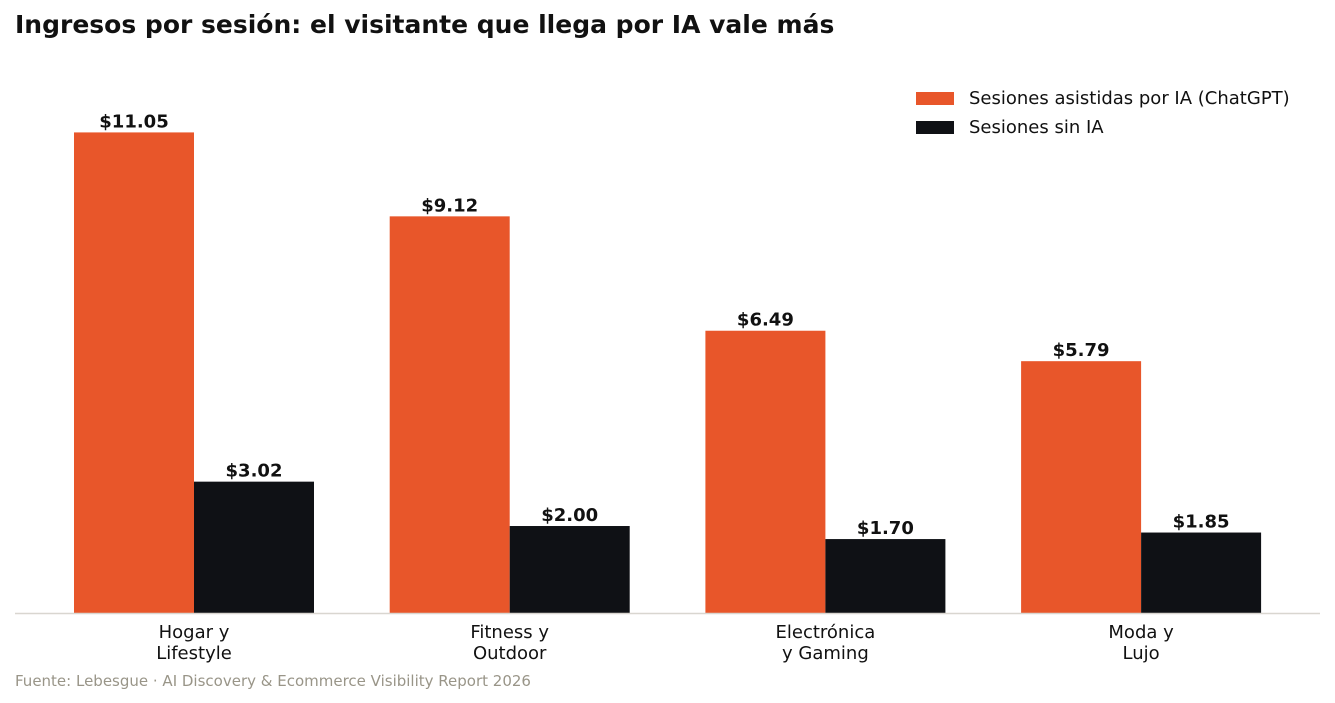 The height and width of the screenshot is (703, 1335). What do you see at coordinates (885, 576) in the screenshot?
I see `bar-series1-cat2` at bounding box center [885, 576].